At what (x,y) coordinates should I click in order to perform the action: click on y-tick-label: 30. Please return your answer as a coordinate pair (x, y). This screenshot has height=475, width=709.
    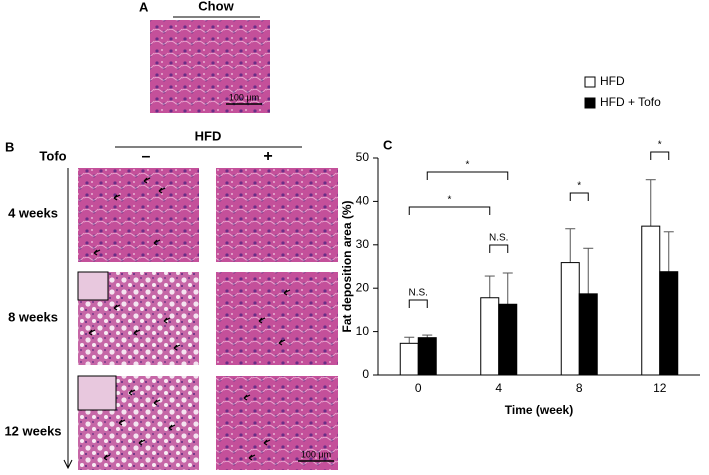
    Looking at the image, I should click on (363, 244).